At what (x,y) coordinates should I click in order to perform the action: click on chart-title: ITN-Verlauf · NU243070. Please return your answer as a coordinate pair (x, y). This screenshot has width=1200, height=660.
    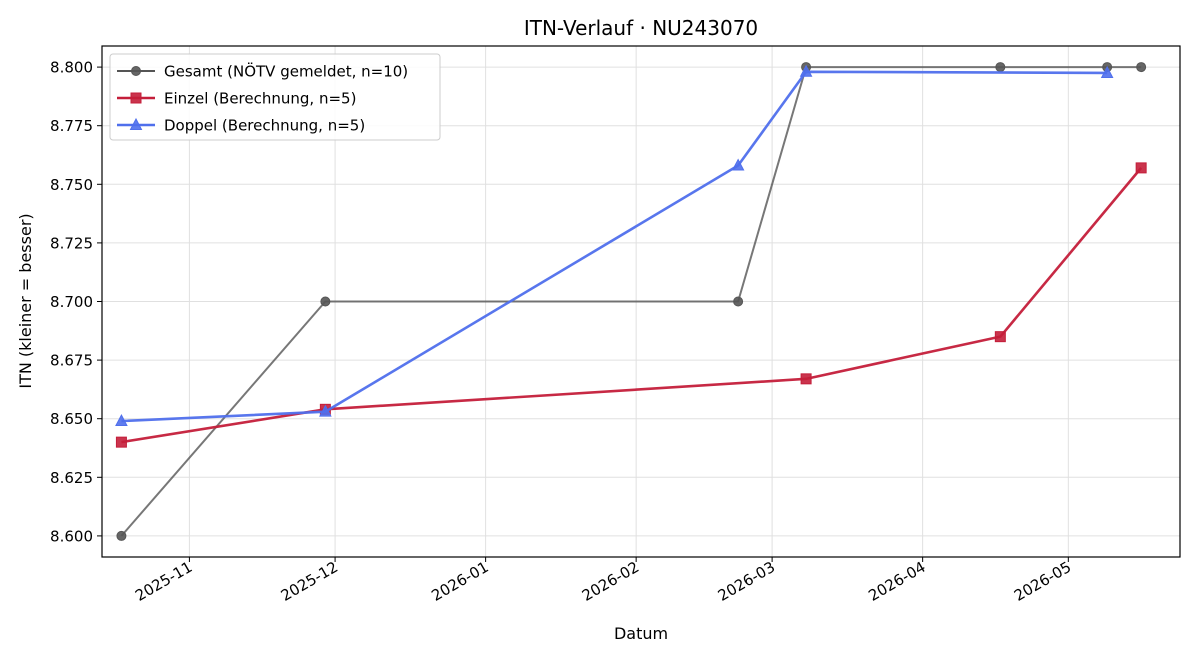
    Looking at the image, I should click on (641, 28).